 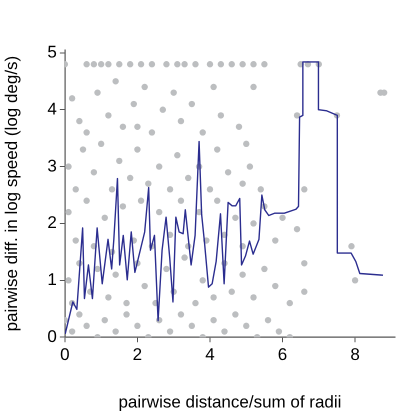 I want to click on x-axis-title: pairwise distance/sum of radii, so click(x=230, y=402).